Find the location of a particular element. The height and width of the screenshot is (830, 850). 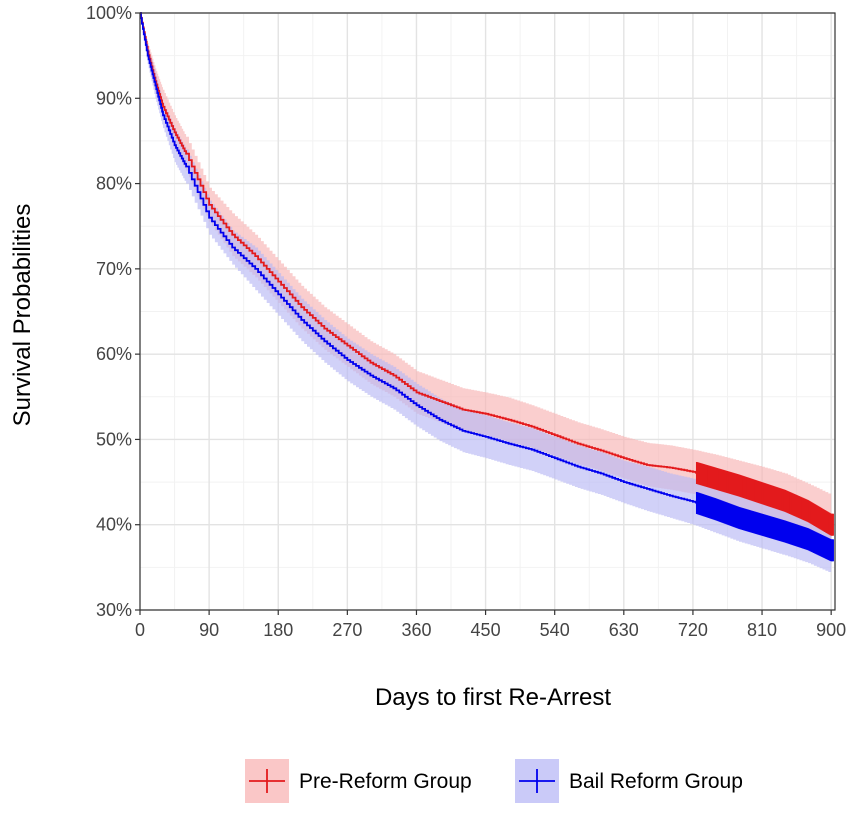

y-tick-label: 40% is located at coordinates (114, 525).